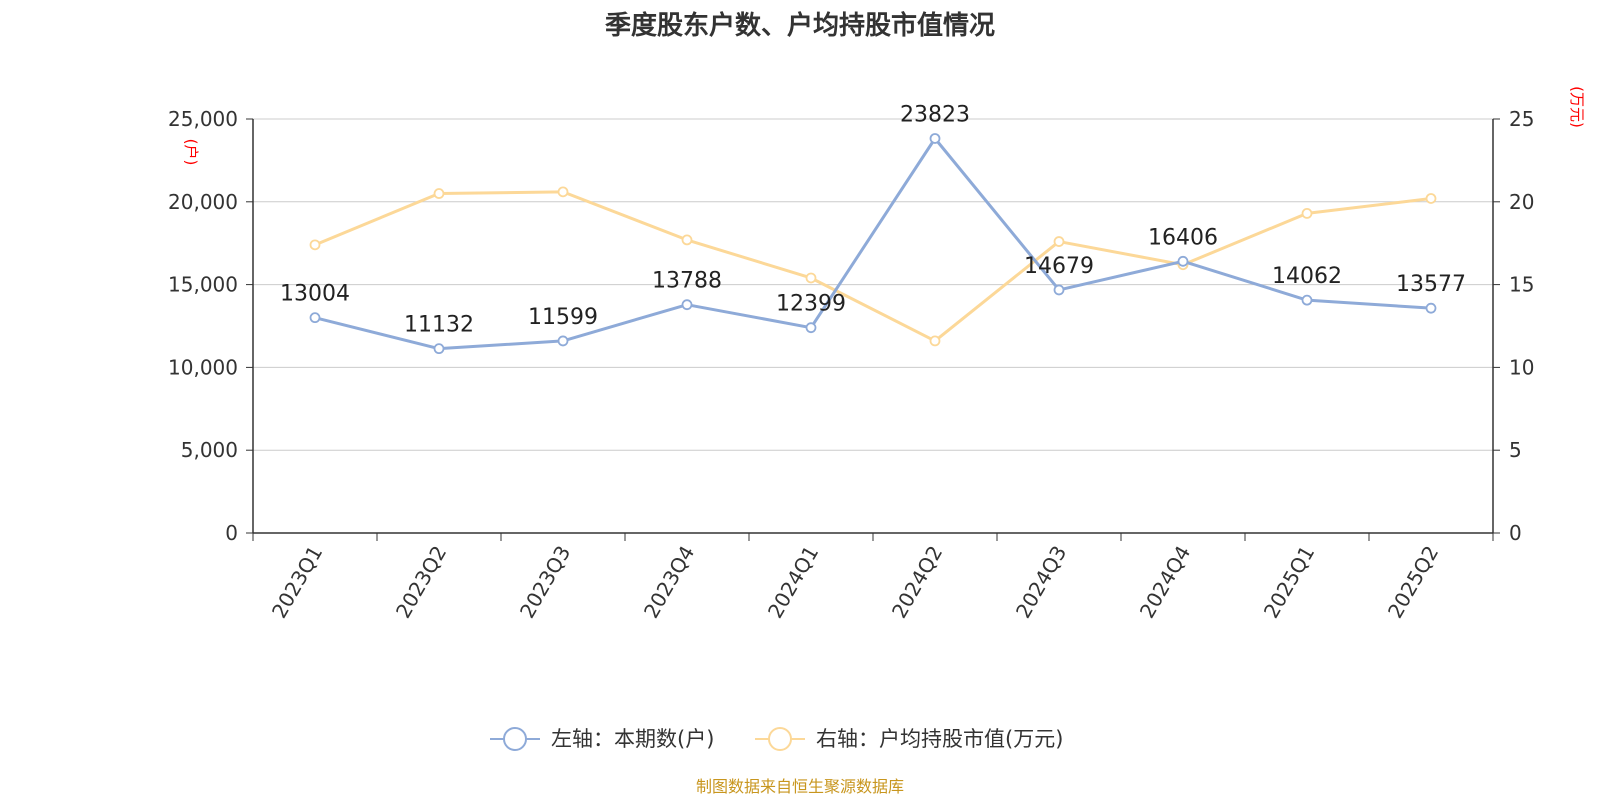 Image resolution: width=1600 pixels, height=800 pixels. I want to click on right-tick-label: 5, so click(1515, 450).